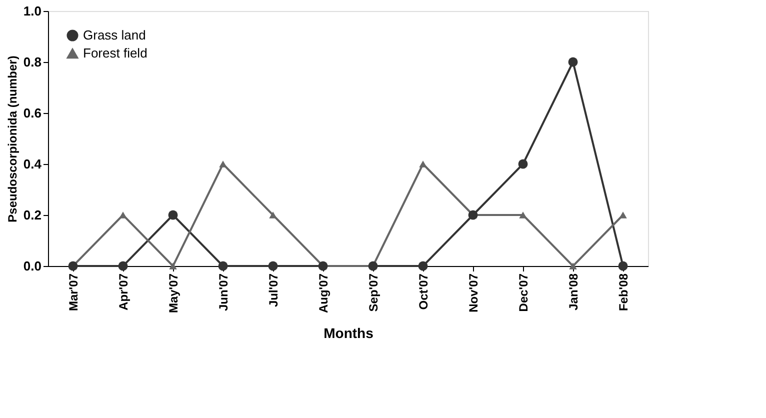 The height and width of the screenshot is (418, 766). Describe the element at coordinates (123, 291) in the screenshot. I see `x-tick-label: Apr'07` at that location.